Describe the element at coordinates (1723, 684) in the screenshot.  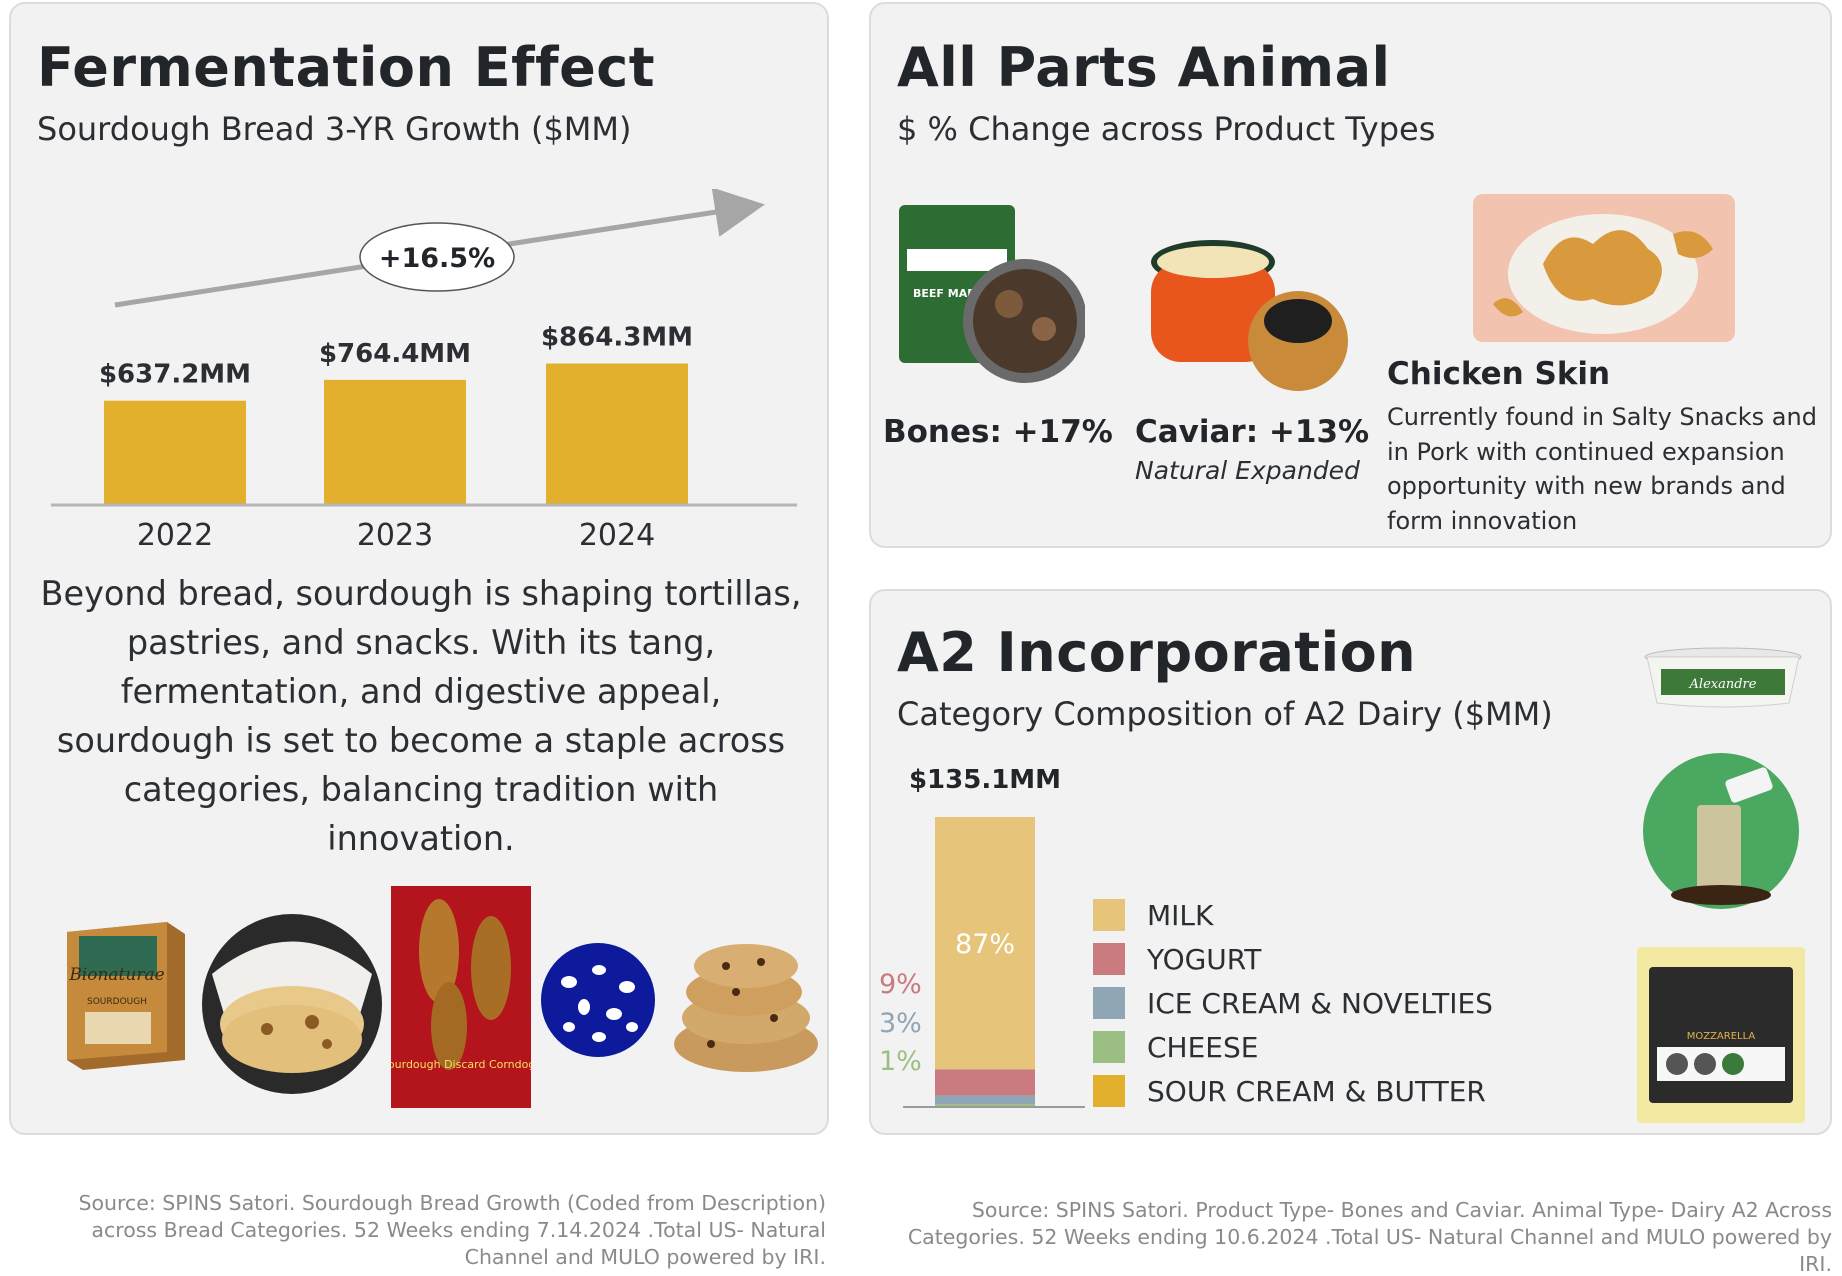
I see `tub-brand-text: Alexandre` at that location.